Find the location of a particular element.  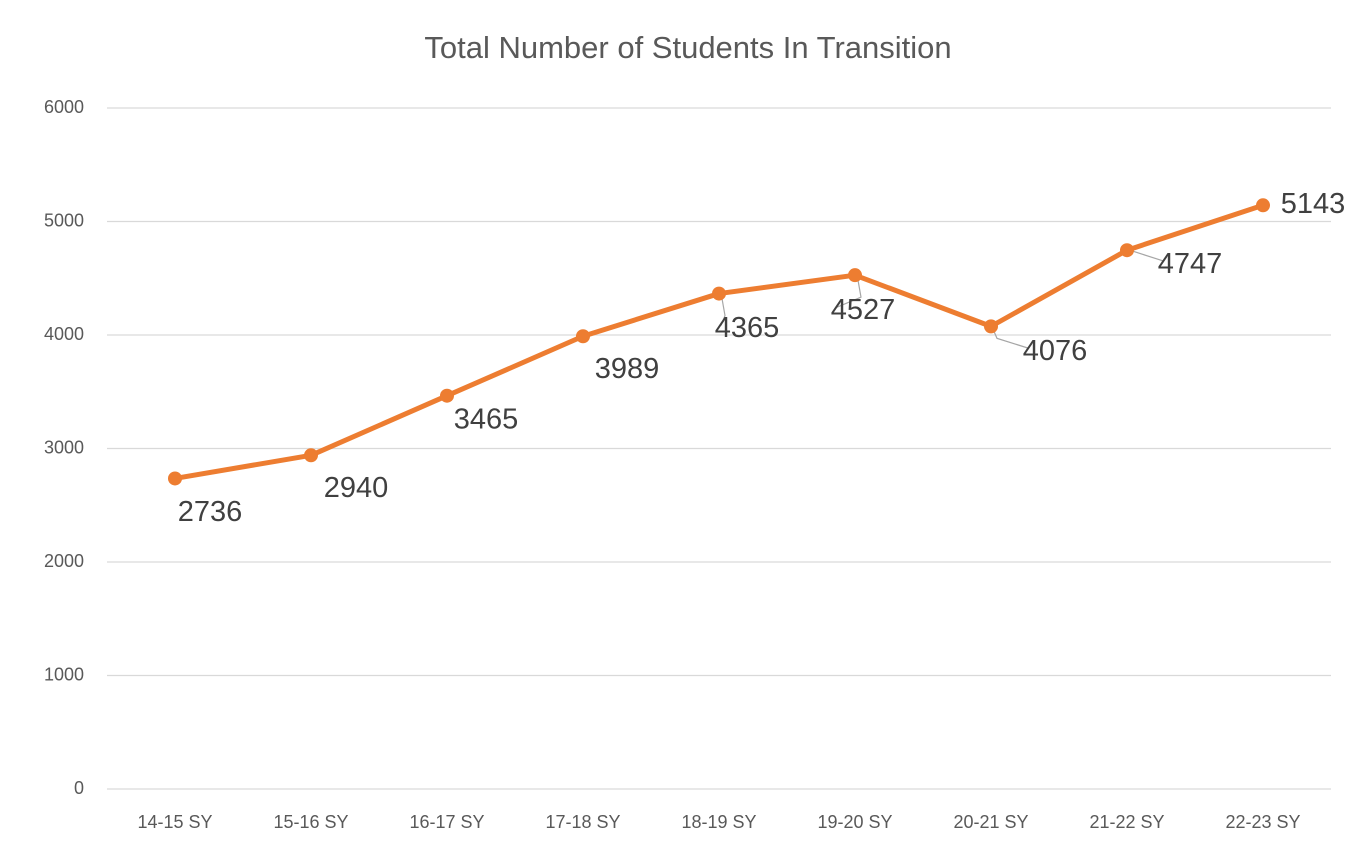

x-tick-label: 15-16 SY is located at coordinates (310, 822).